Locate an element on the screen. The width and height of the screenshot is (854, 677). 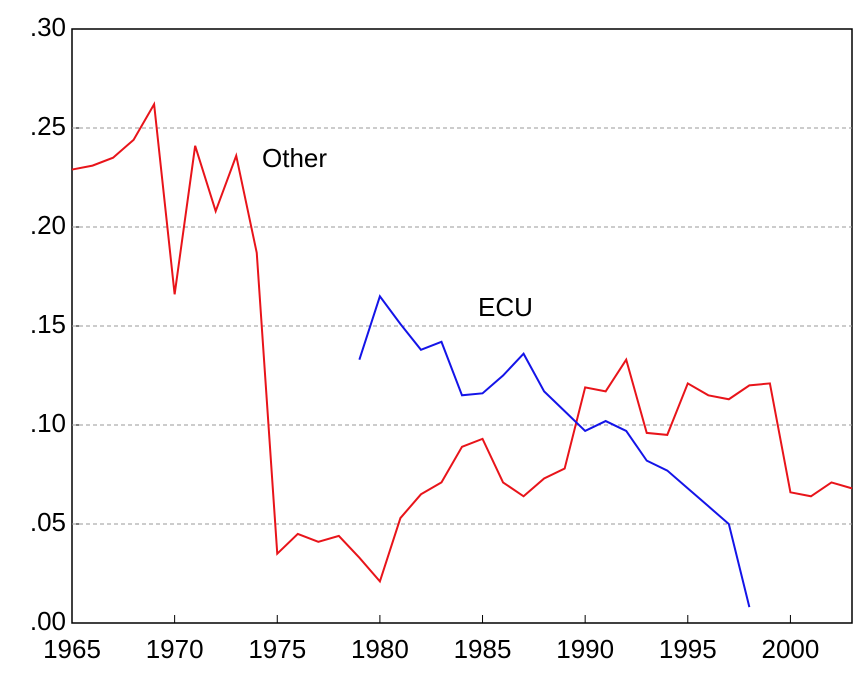
y-tick-label: .15 is located at coordinates (48, 324).